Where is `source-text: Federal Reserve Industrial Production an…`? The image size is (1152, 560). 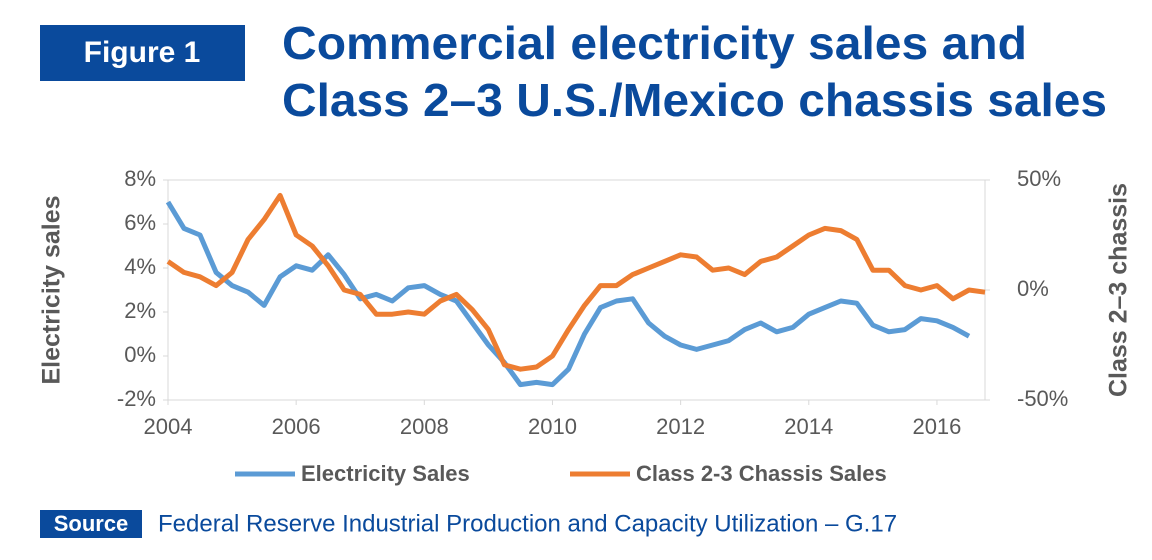 source-text: Federal Reserve Industrial Production an… is located at coordinates (527, 523).